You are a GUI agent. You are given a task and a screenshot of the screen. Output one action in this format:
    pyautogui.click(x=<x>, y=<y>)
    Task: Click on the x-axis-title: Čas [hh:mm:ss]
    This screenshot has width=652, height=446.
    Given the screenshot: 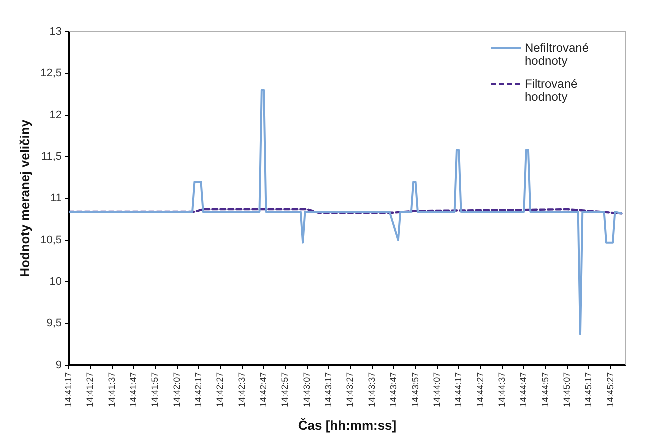 What is the action you would take?
    pyautogui.click(x=347, y=425)
    